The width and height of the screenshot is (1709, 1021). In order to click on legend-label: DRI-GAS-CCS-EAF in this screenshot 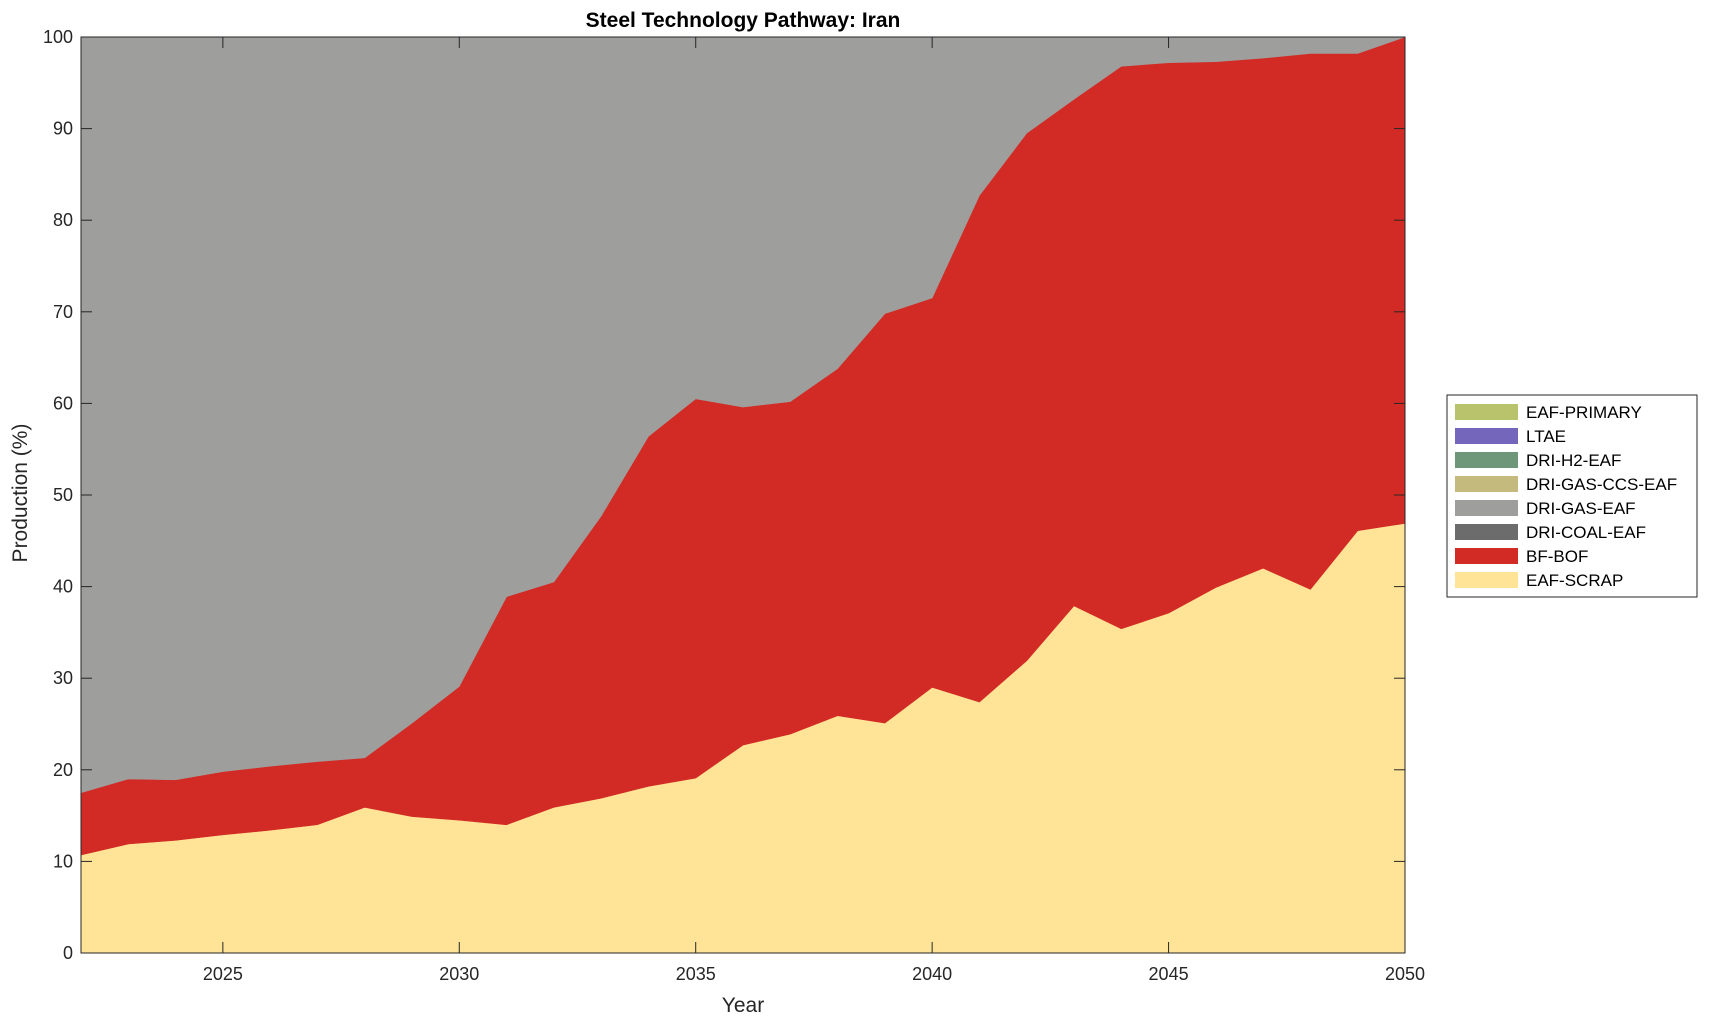, I will do `click(1601, 484)`.